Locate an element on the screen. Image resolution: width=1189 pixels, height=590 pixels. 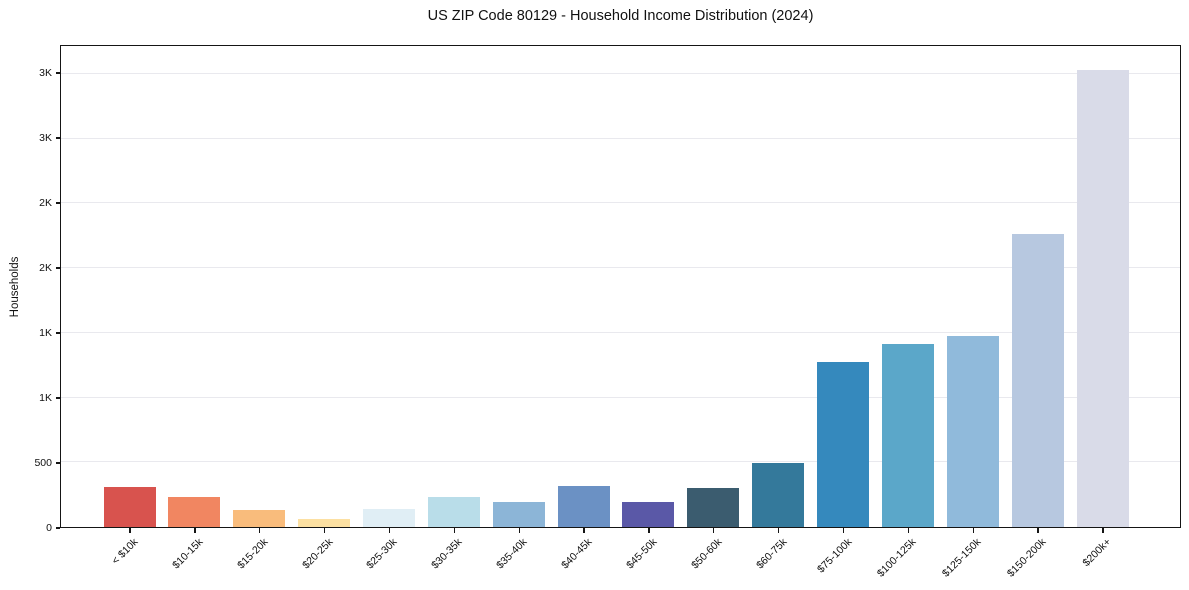
x-tick-label: < $10k is located at coordinates (125, 551).